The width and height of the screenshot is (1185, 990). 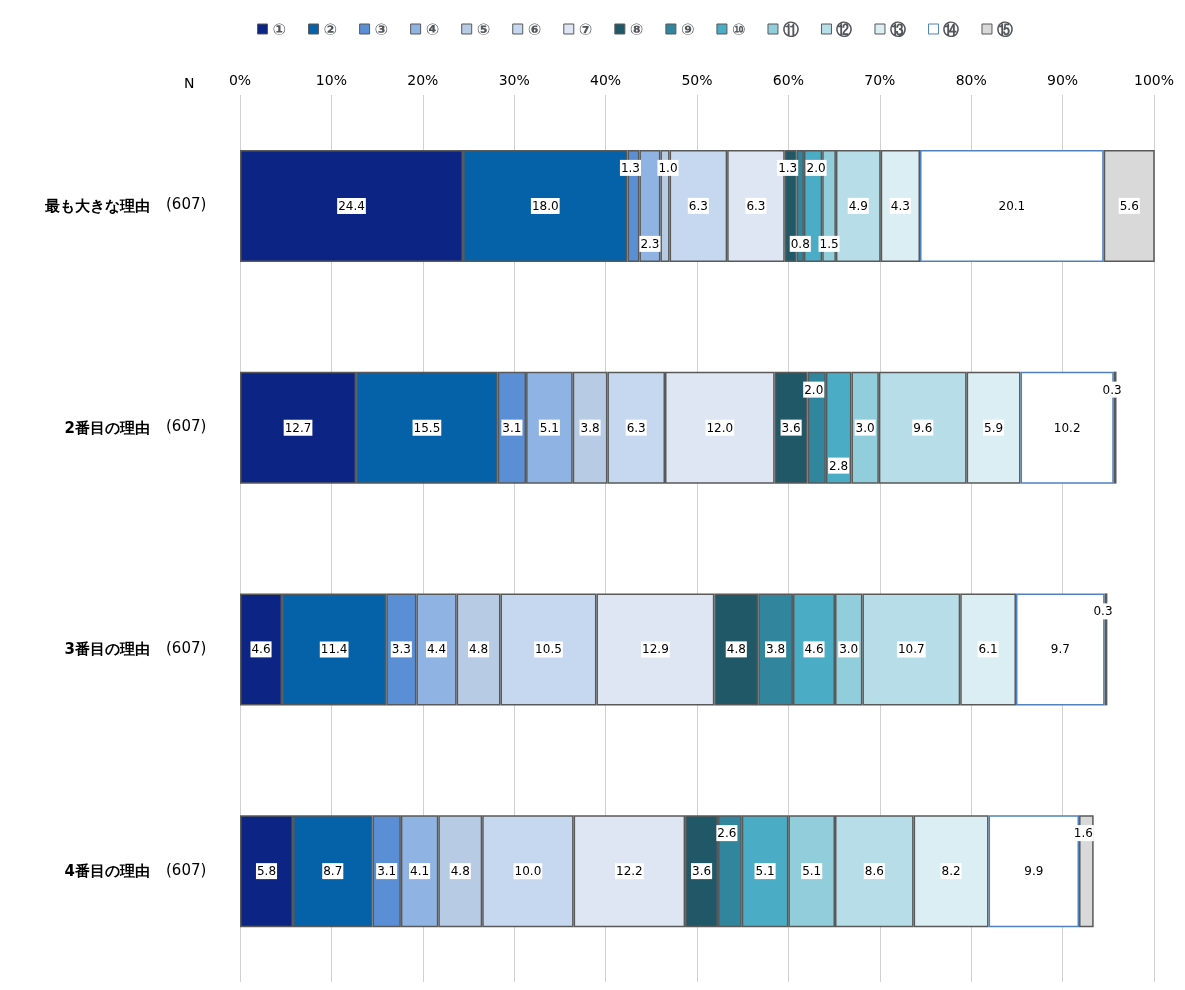 What do you see at coordinates (107, 871) in the screenshot?
I see `y-tick-label: 4番目の理由` at bounding box center [107, 871].